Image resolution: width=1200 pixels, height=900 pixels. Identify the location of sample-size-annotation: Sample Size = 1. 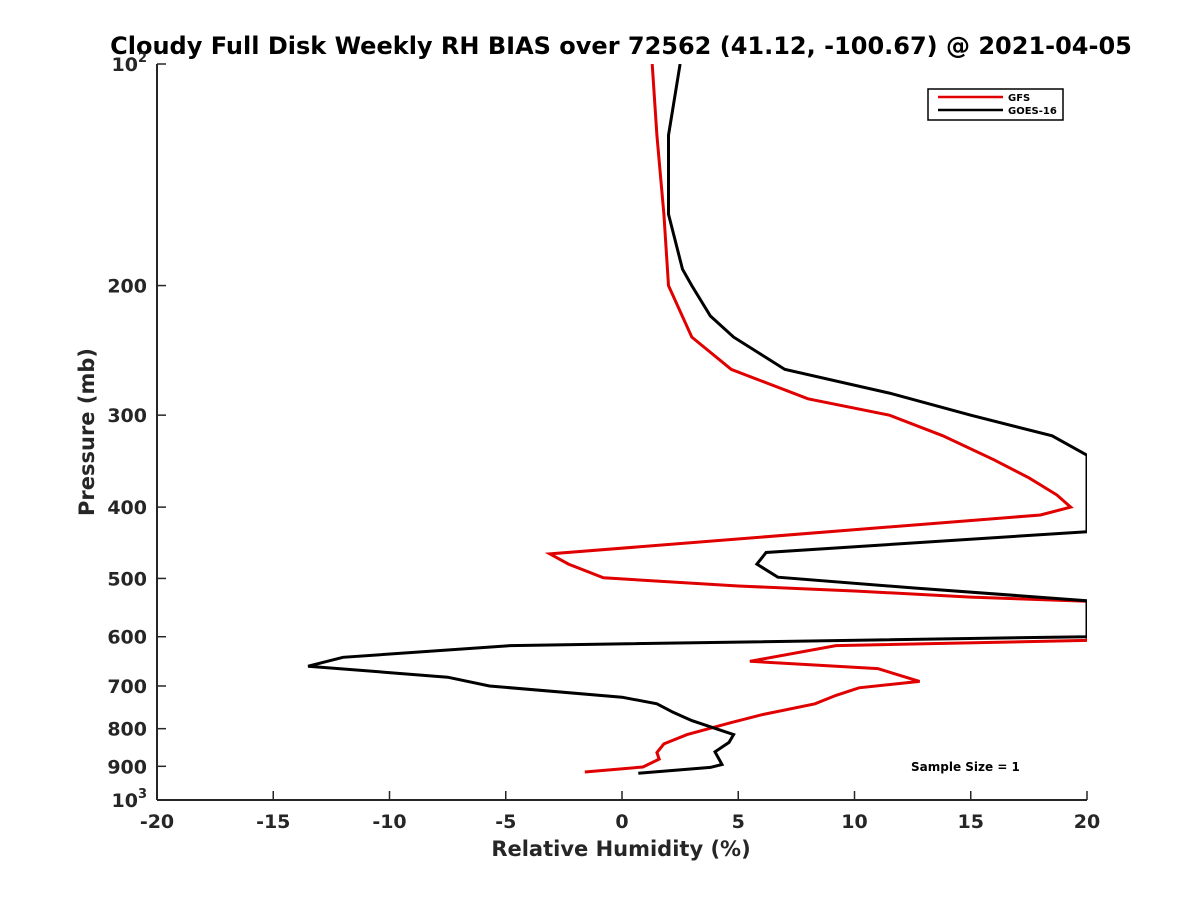
(965, 767).